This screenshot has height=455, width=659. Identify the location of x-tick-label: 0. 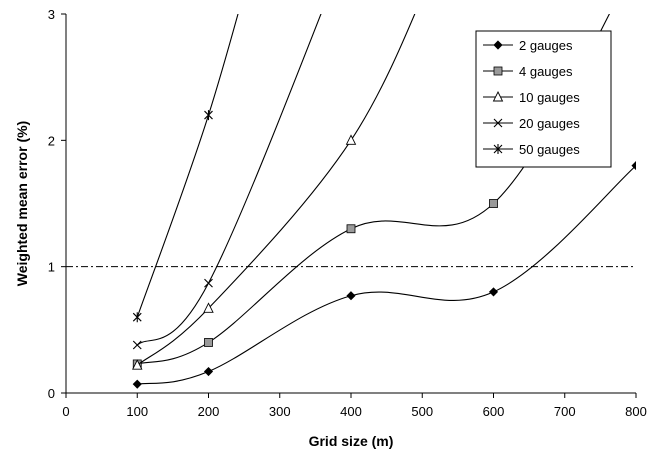
(65, 411).